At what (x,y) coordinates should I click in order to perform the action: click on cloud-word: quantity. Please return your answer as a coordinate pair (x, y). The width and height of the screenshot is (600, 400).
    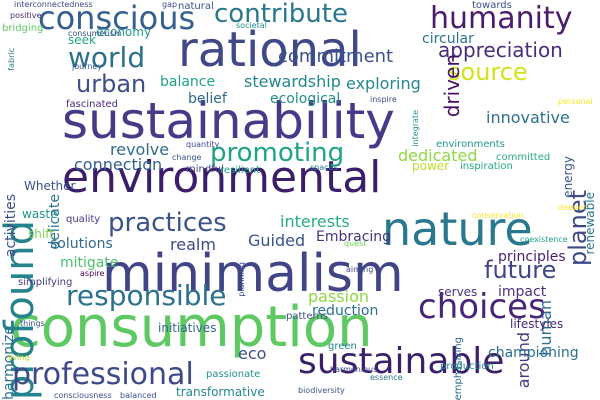
    Looking at the image, I should click on (203, 144).